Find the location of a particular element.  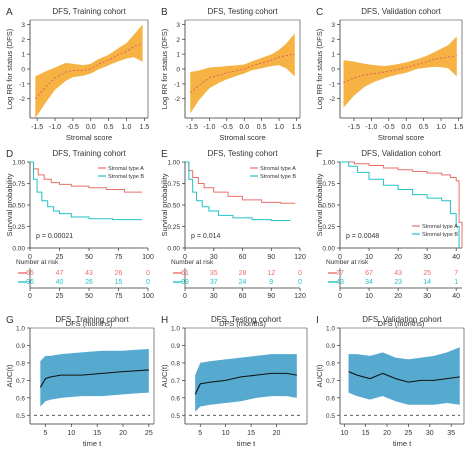

panel-d-risk-header: Number at risk is located at coordinates (37, 262).